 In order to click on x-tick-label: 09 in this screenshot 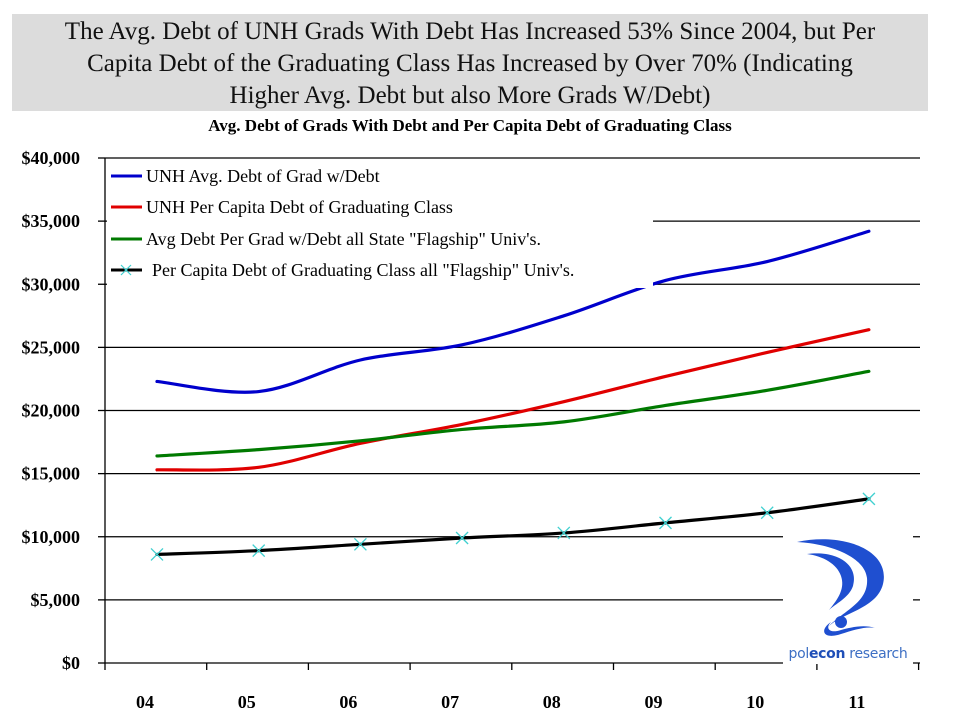, I will do `click(654, 702)`.